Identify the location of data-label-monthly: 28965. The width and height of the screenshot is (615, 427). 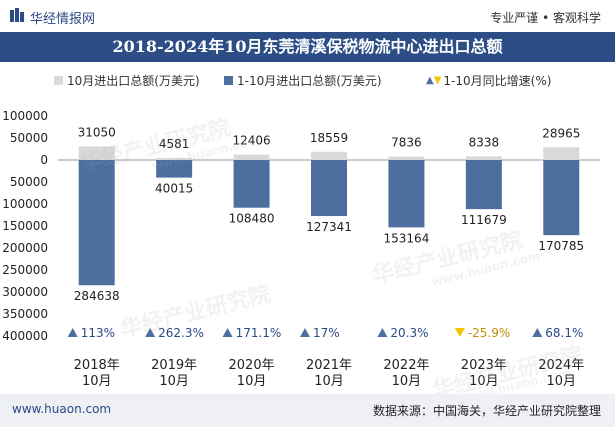
(561, 133).